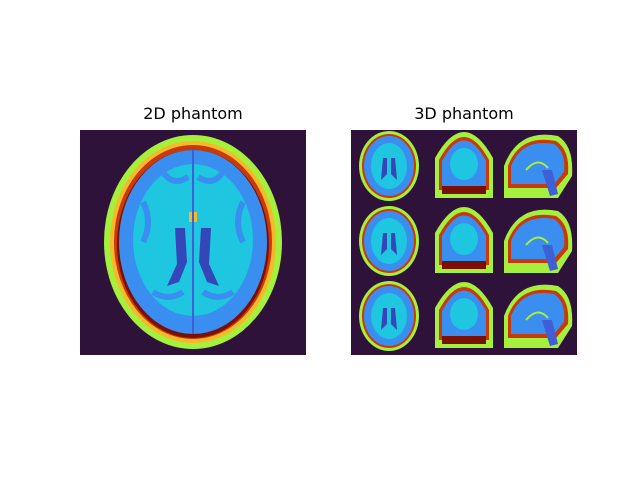  Describe the element at coordinates (193, 257) in the screenshot. I see `ventricles` at that location.